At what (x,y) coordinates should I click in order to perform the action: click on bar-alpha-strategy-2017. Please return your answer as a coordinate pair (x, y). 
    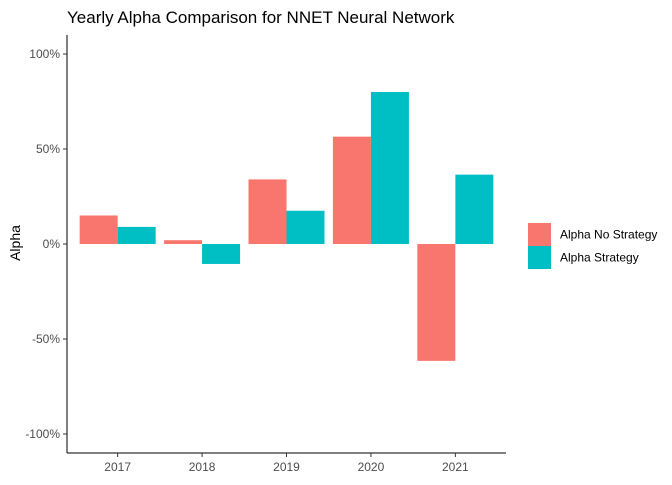
    Looking at the image, I should click on (136, 235).